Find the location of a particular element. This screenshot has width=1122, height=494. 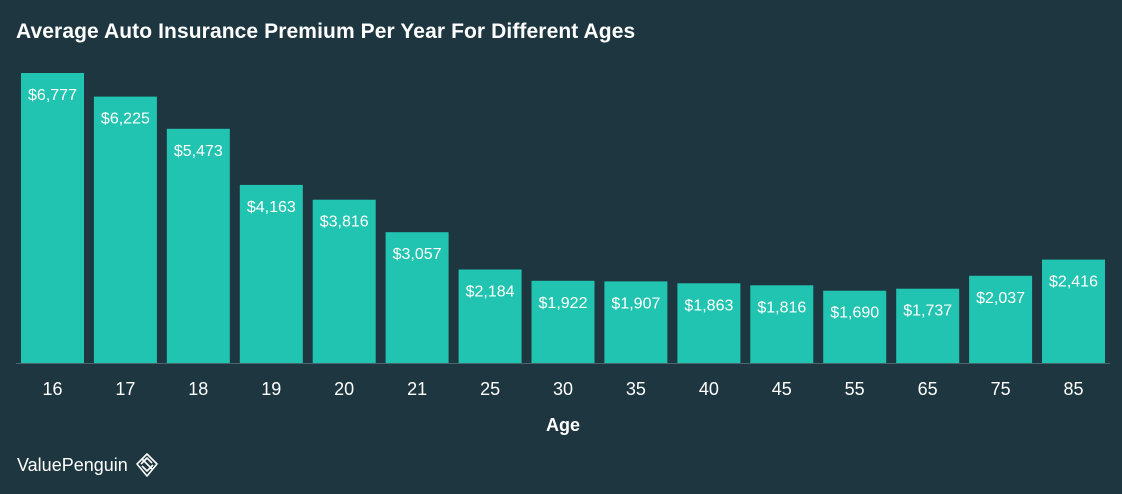

x-tick-group: 16 17 18 19 20 21 25 30 35 40 45 55 65 75 85 is located at coordinates (562, 389).